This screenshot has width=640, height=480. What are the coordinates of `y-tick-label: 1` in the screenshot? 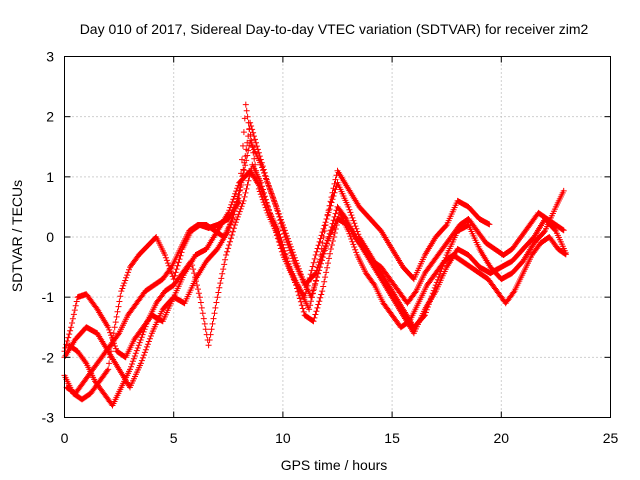 It's located at (50, 177).